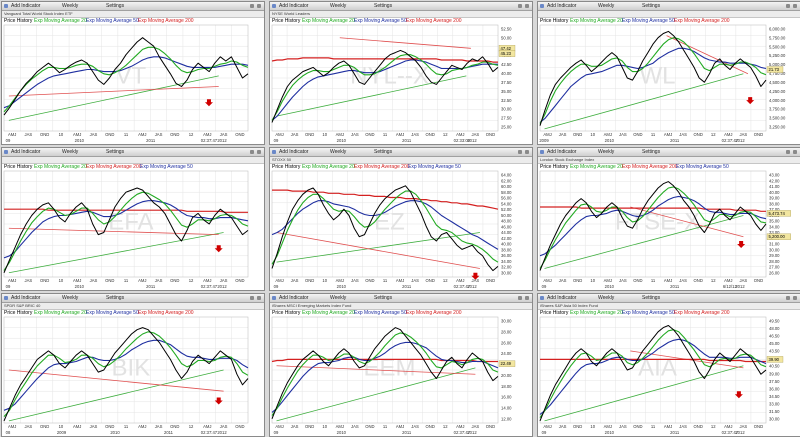 This screenshot has width=800, height=437. Describe the element at coordinates (592, 134) in the screenshot. I see `x-tick-label: 10` at that location.